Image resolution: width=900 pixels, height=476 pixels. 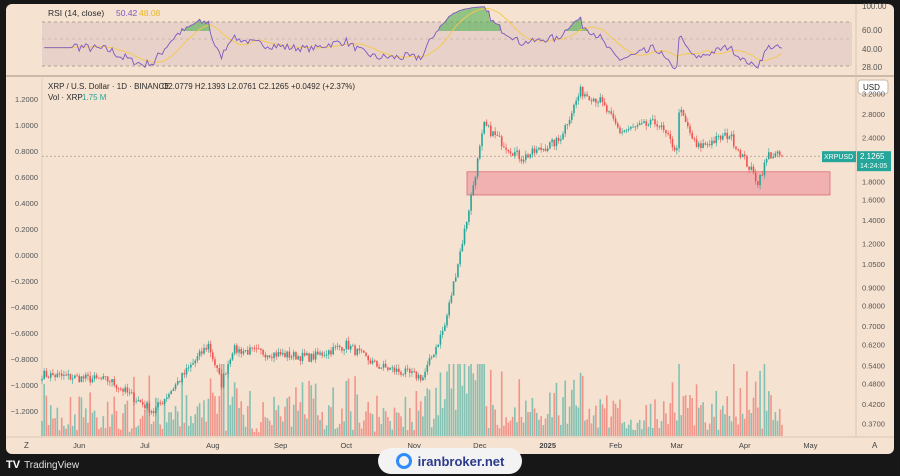 I want to click on symbol-title: XRP / U.S. Dollar · 1D · BINANCE, so click(x=109, y=86).